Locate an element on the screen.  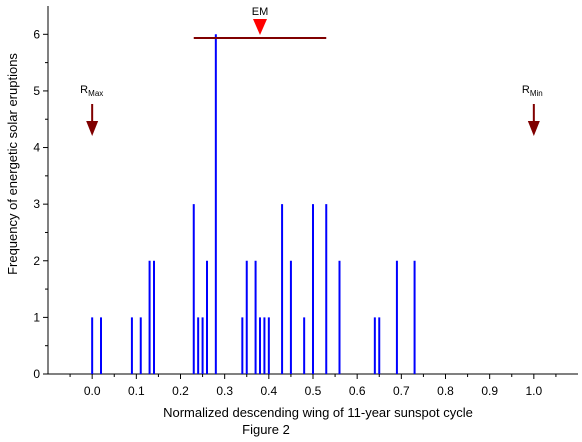
x-tick-label-6: 0.6 is located at coordinates (357, 391).